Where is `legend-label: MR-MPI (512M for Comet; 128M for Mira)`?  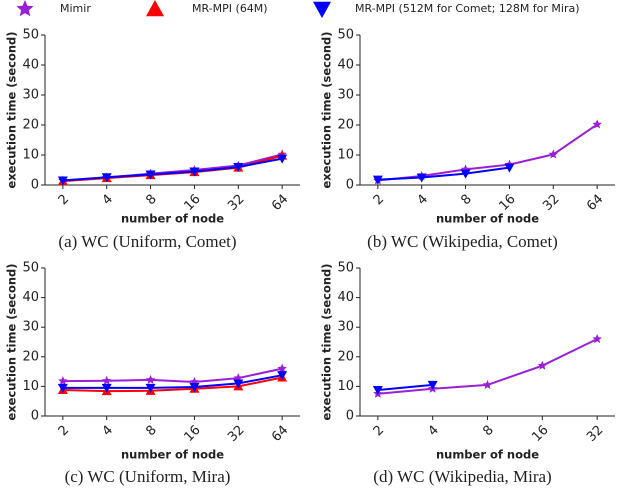
legend-label: MR-MPI (512M for Comet; 128M for Mira) is located at coordinates (467, 8).